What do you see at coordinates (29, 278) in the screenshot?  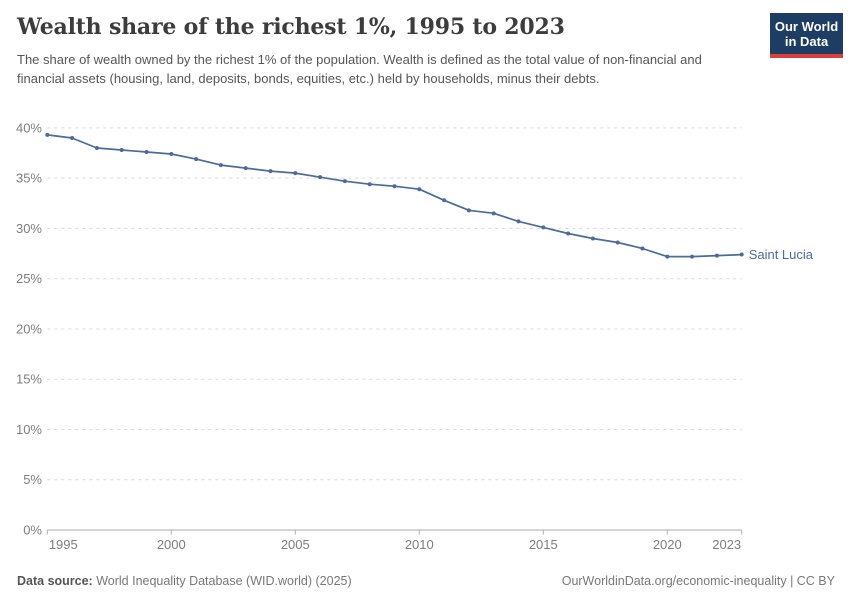 I see `y-tick-label: 25%` at bounding box center [29, 278].